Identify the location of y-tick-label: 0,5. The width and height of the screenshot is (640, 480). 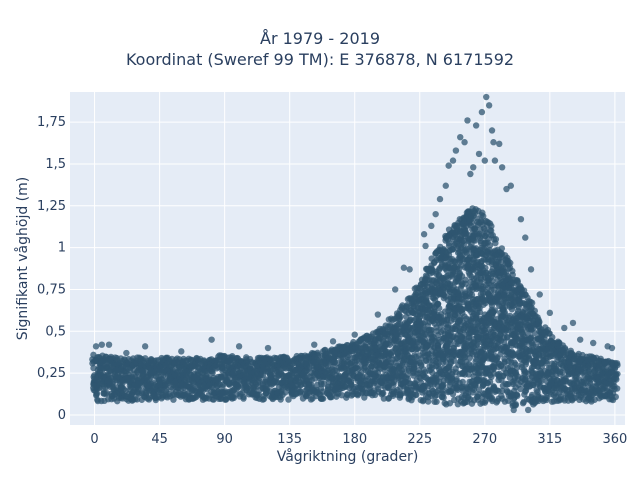
(55, 331).